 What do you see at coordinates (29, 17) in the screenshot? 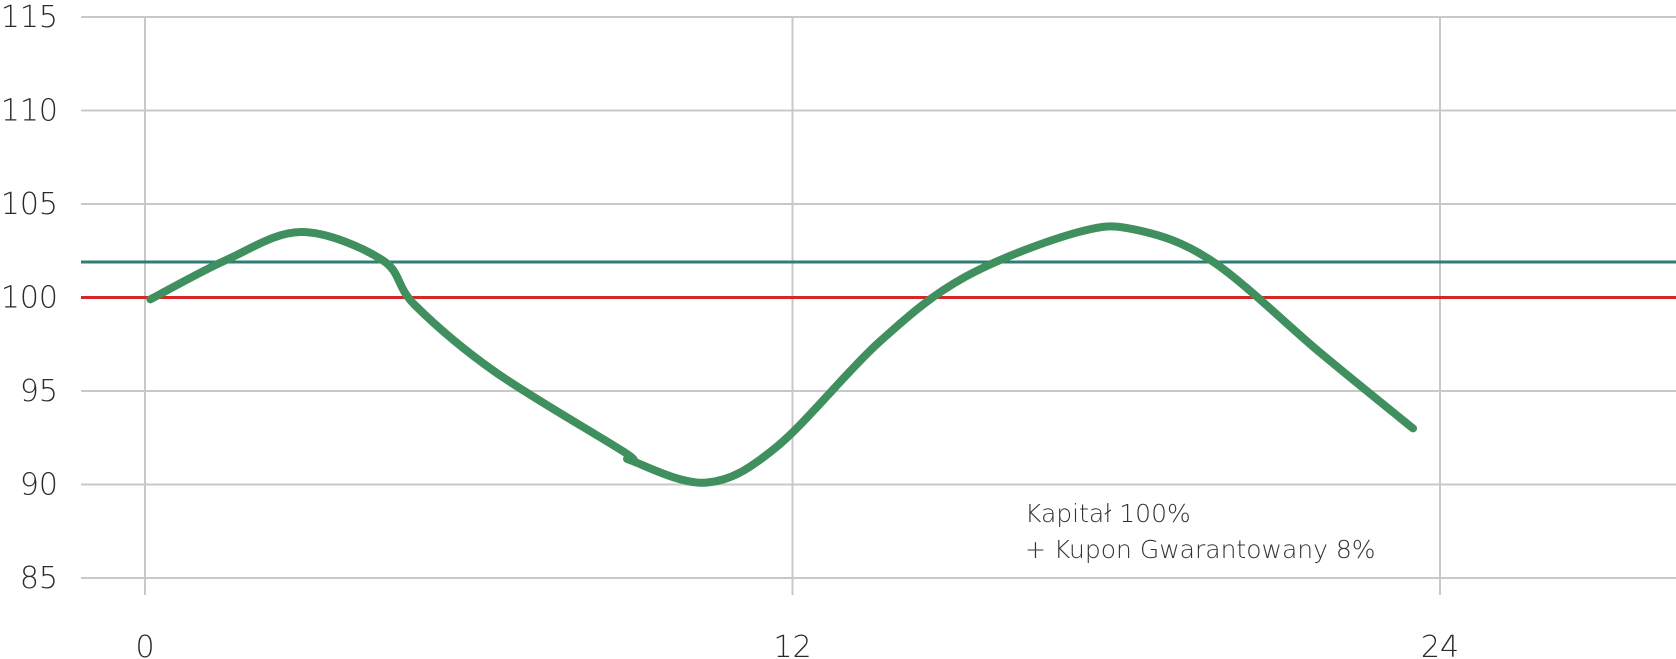
I see `y-tick-label-115: 115` at bounding box center [29, 17].